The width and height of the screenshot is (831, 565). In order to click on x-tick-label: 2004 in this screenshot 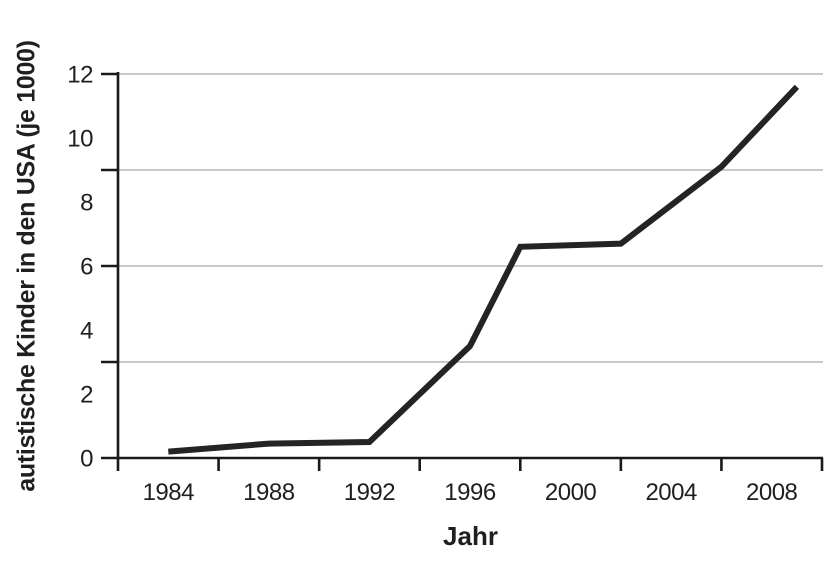, I will do `click(671, 492)`.